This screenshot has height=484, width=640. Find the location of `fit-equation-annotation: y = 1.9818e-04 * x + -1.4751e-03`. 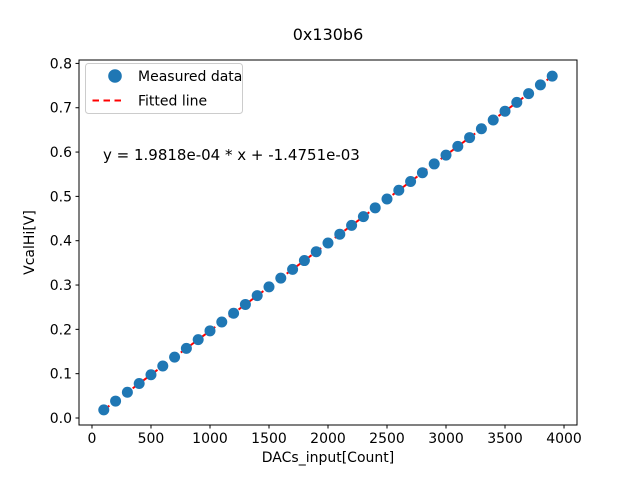

fit-equation-annotation: y = 1.9818e-04 * x + -1.4751e-03 is located at coordinates (231, 155).